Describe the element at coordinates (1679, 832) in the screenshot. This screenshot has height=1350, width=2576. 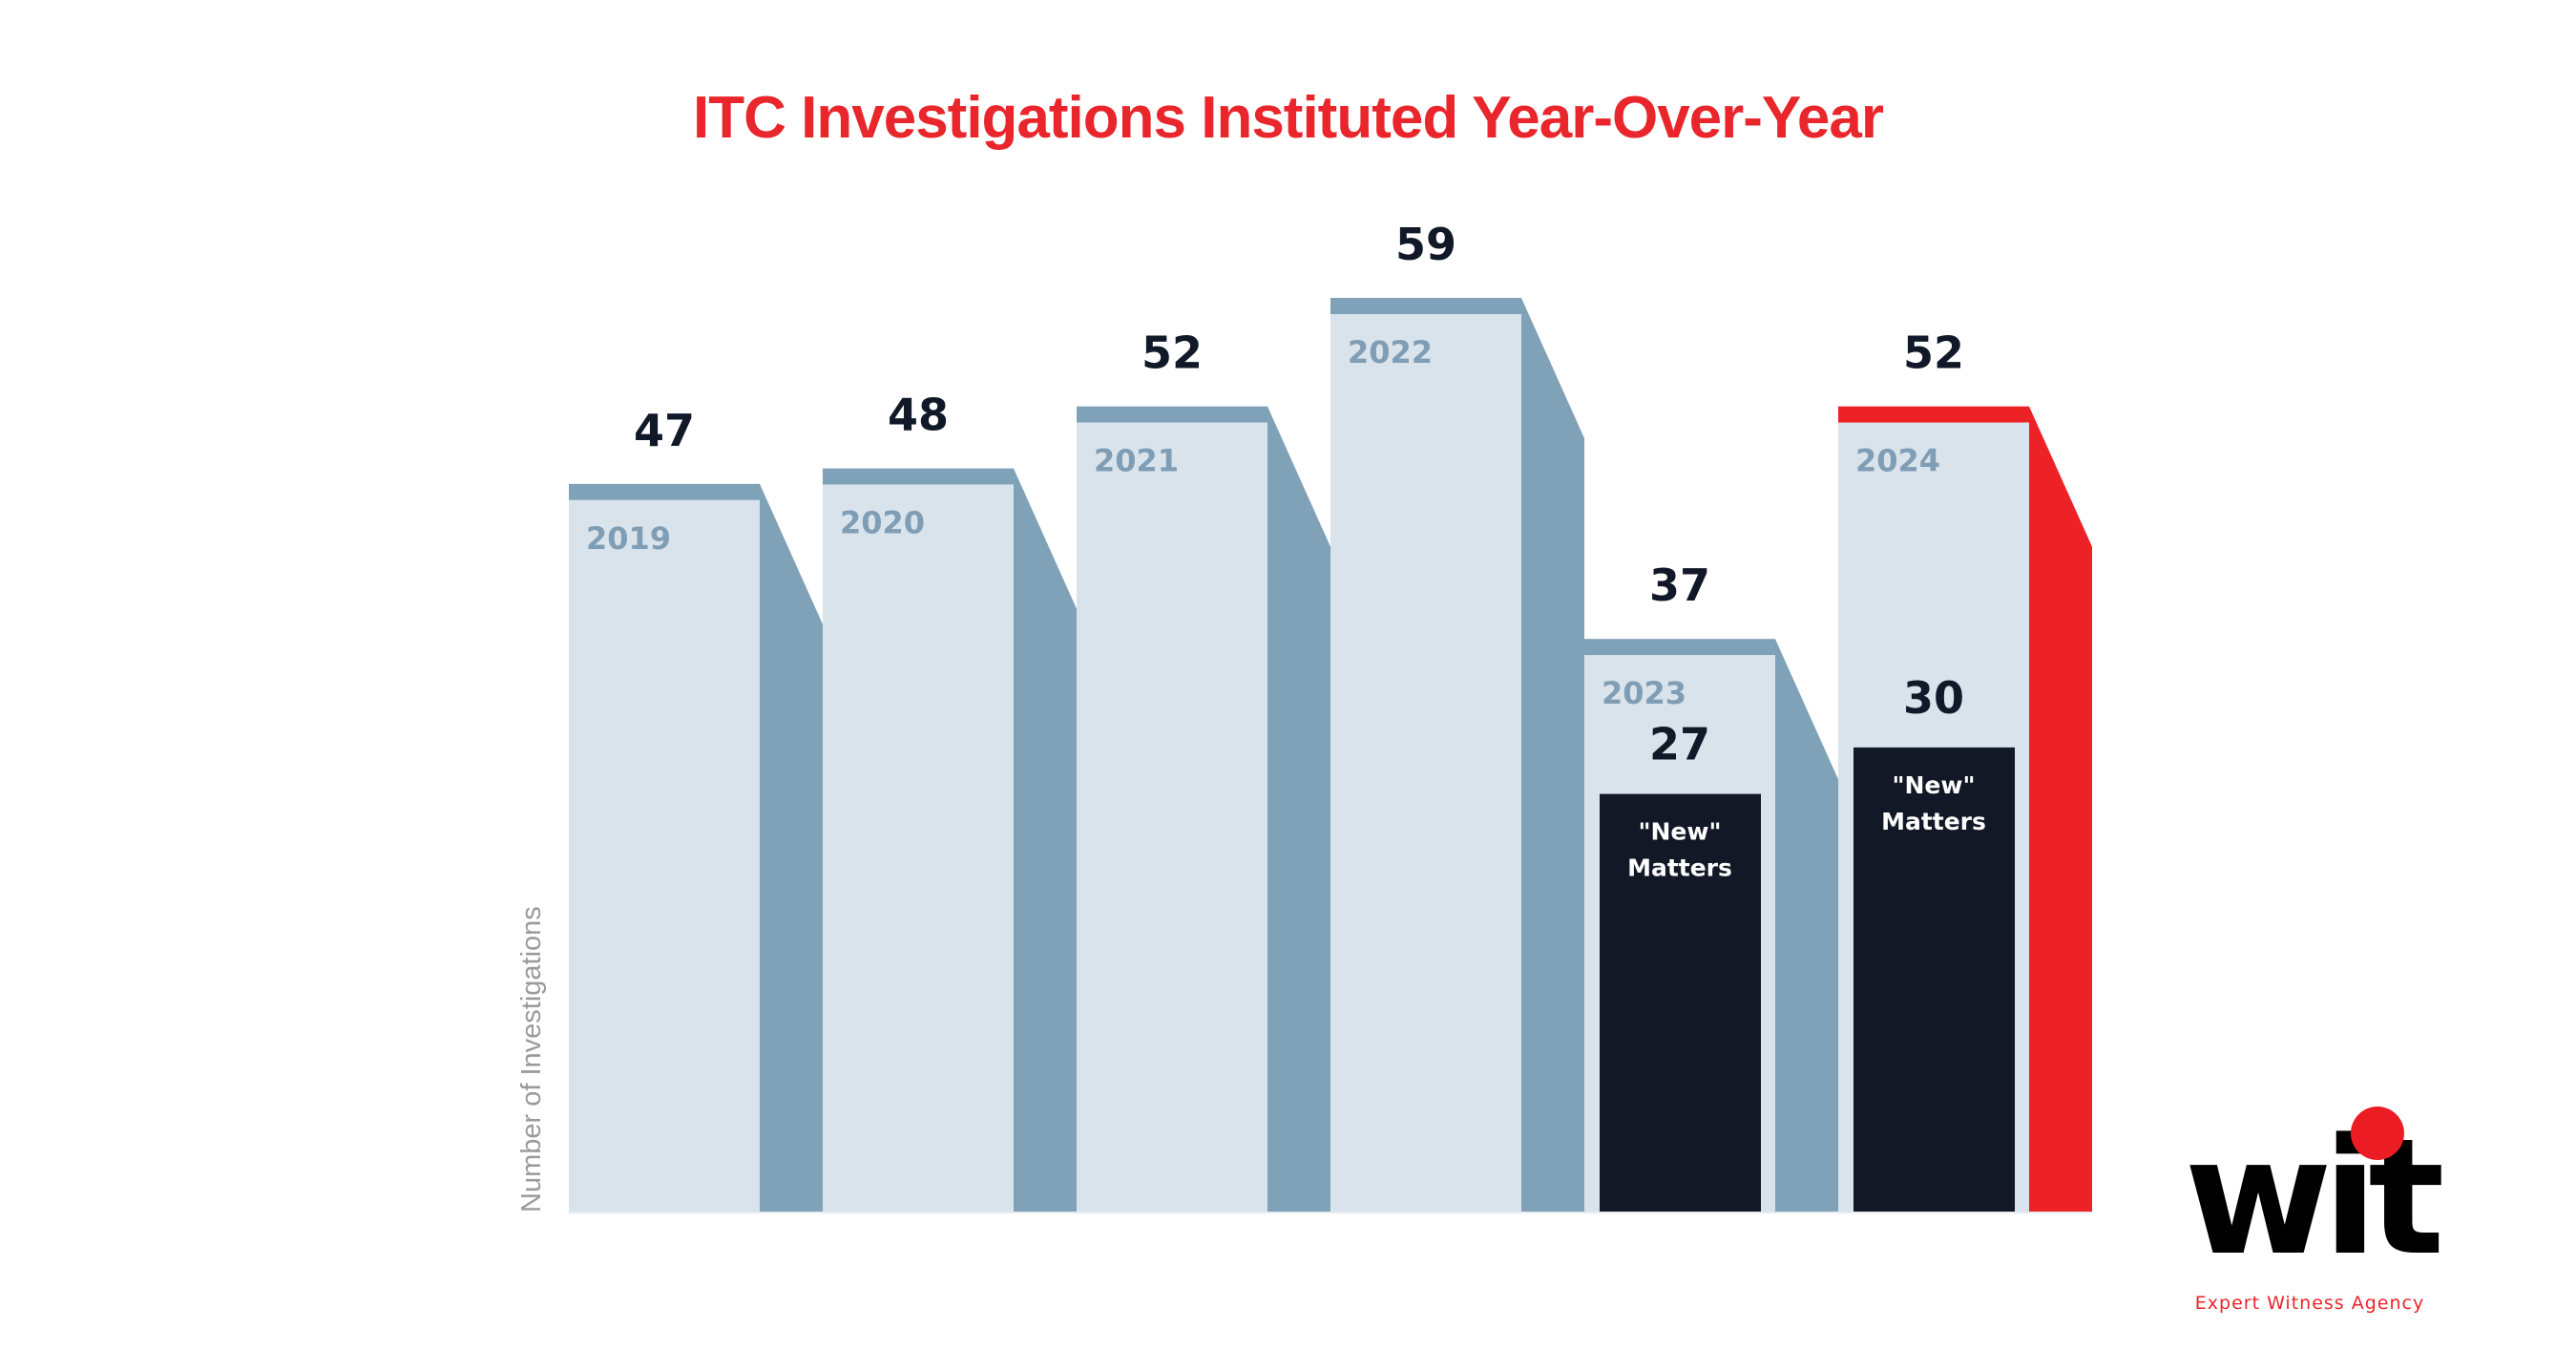
I see `new-matters-label-line1-2023: "New"` at that location.